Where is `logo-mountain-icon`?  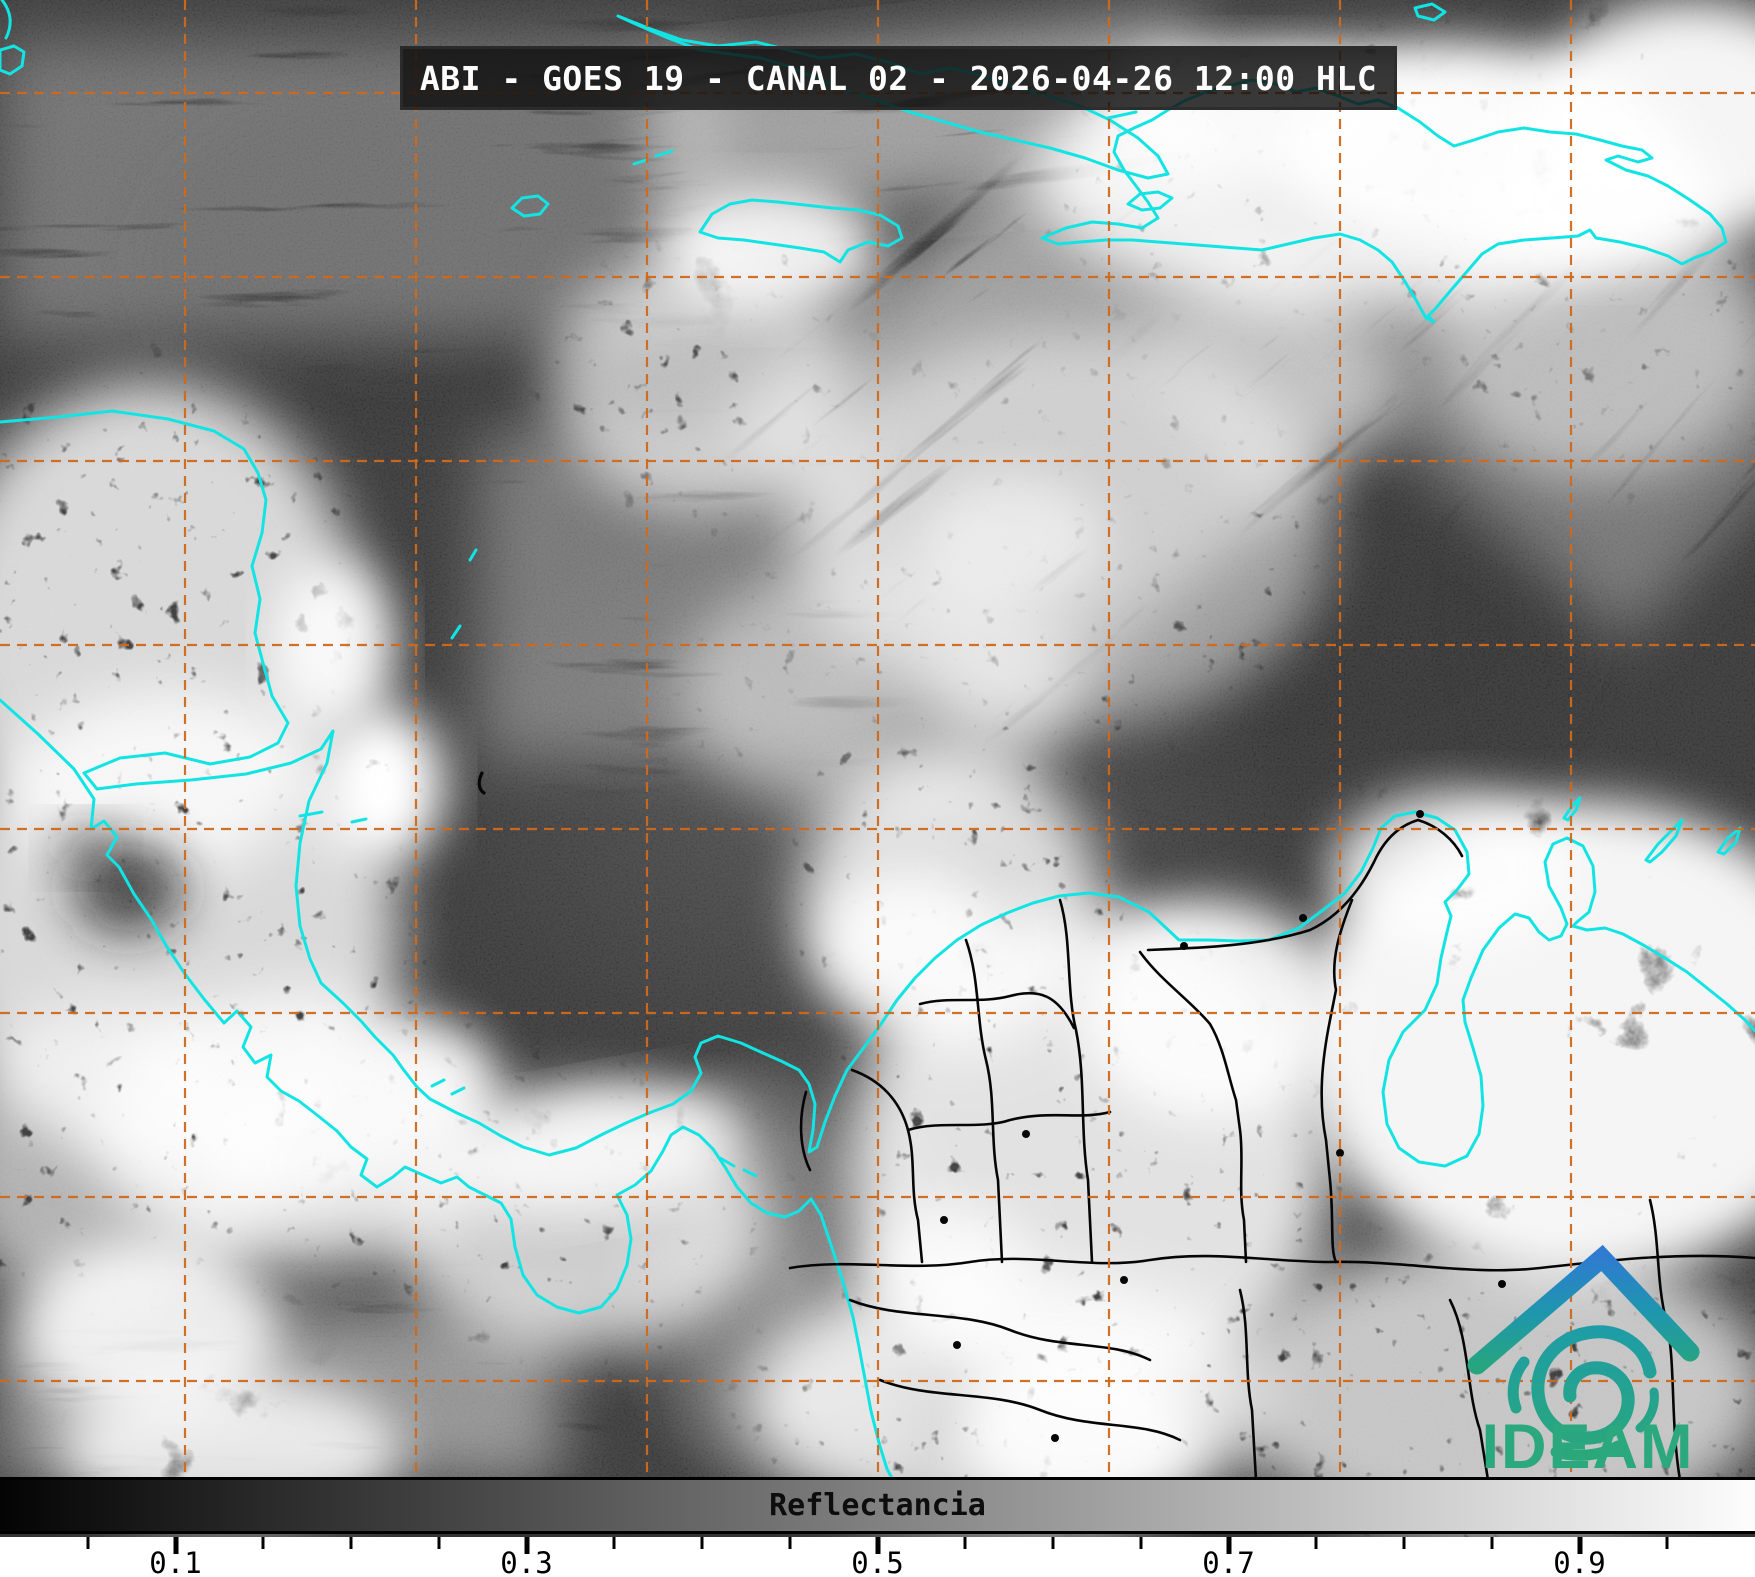
logo-mountain-icon is located at coordinates (1583, 1309).